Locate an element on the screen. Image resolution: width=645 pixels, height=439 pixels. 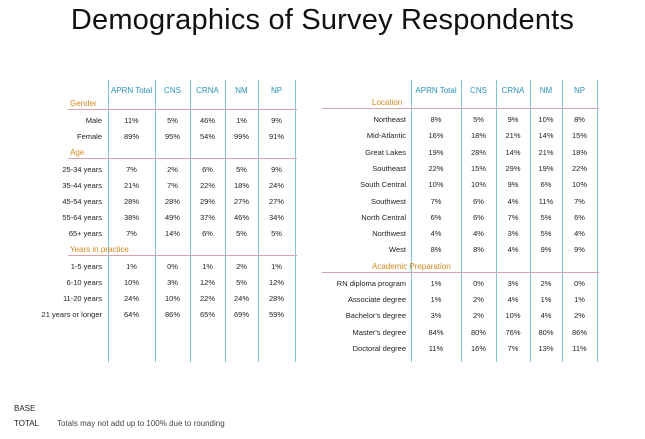
table-cell: 12% is located at coordinates (276, 282).